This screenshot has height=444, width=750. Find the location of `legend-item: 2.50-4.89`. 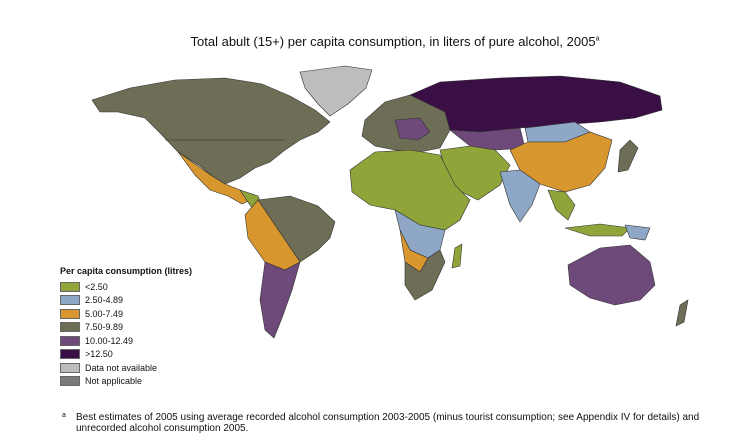

legend-item: 2.50-4.89 is located at coordinates (126, 301).